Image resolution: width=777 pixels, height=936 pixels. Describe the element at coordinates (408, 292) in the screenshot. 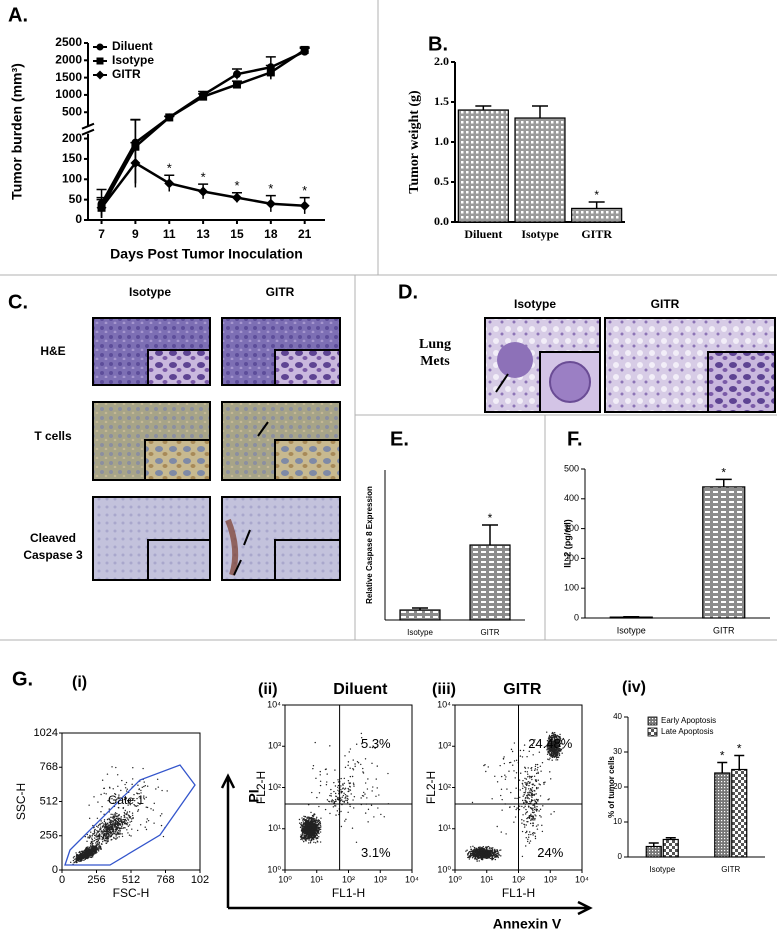

I see `panel-label: D.` at that location.